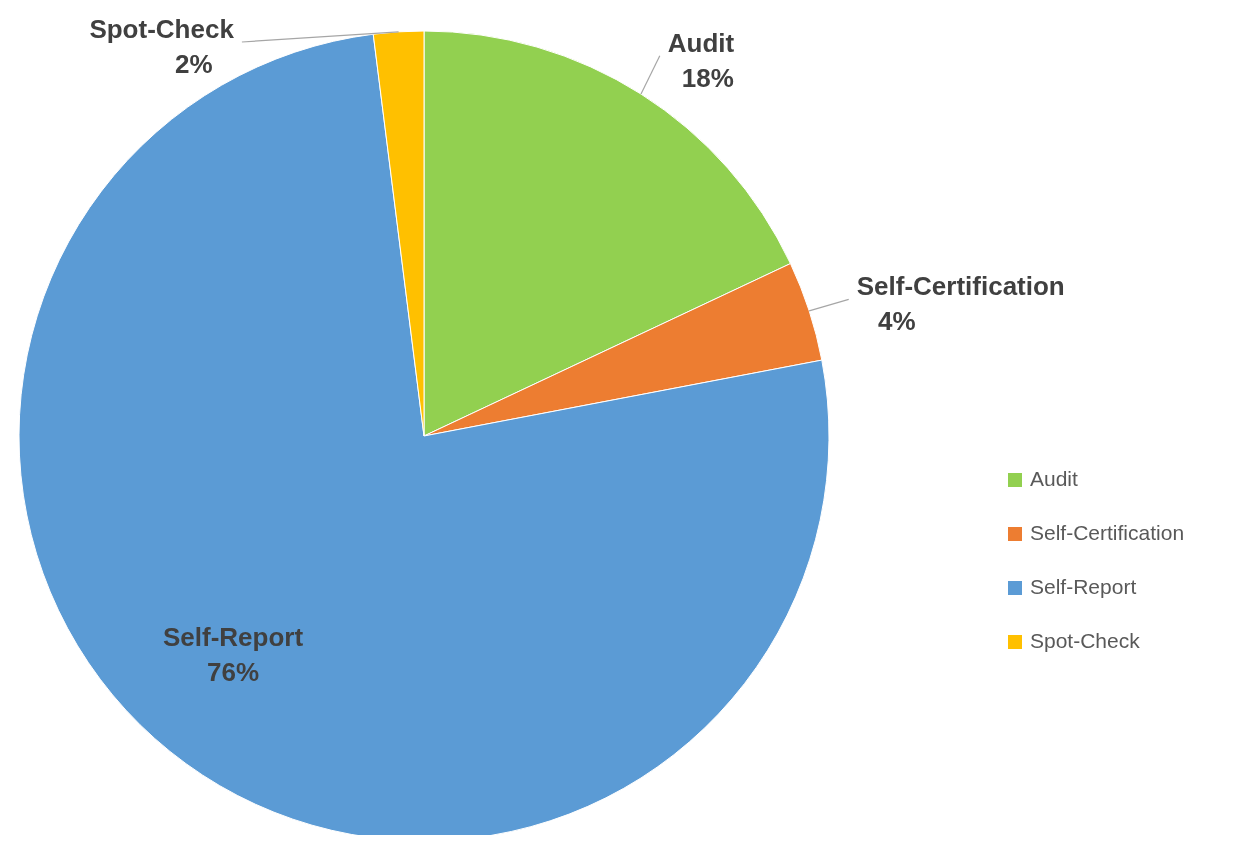  What do you see at coordinates (1054, 478) in the screenshot?
I see `legend-label: Audit` at bounding box center [1054, 478].